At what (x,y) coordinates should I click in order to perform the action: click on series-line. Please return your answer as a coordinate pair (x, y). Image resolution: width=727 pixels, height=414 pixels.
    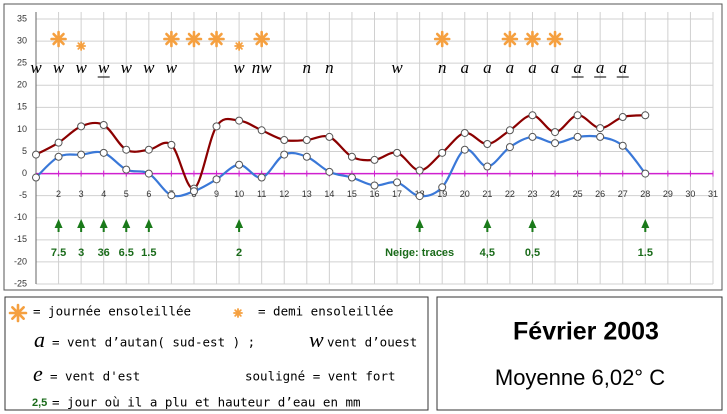
    Looking at the image, I should click on (341, 166).